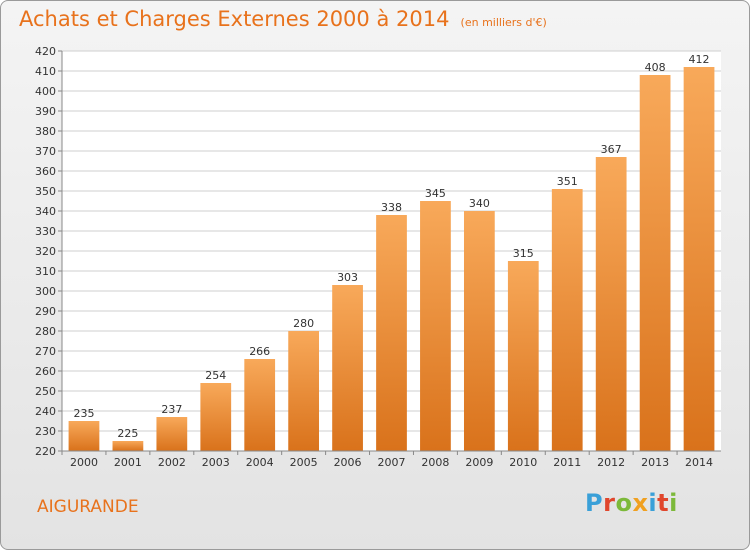 The width and height of the screenshot is (750, 550). What do you see at coordinates (84, 436) in the screenshot?
I see `bar-2000` at bounding box center [84, 436].